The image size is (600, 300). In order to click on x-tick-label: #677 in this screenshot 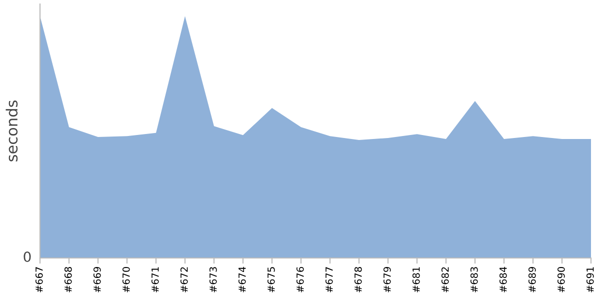, I will do `click(329, 279)`.